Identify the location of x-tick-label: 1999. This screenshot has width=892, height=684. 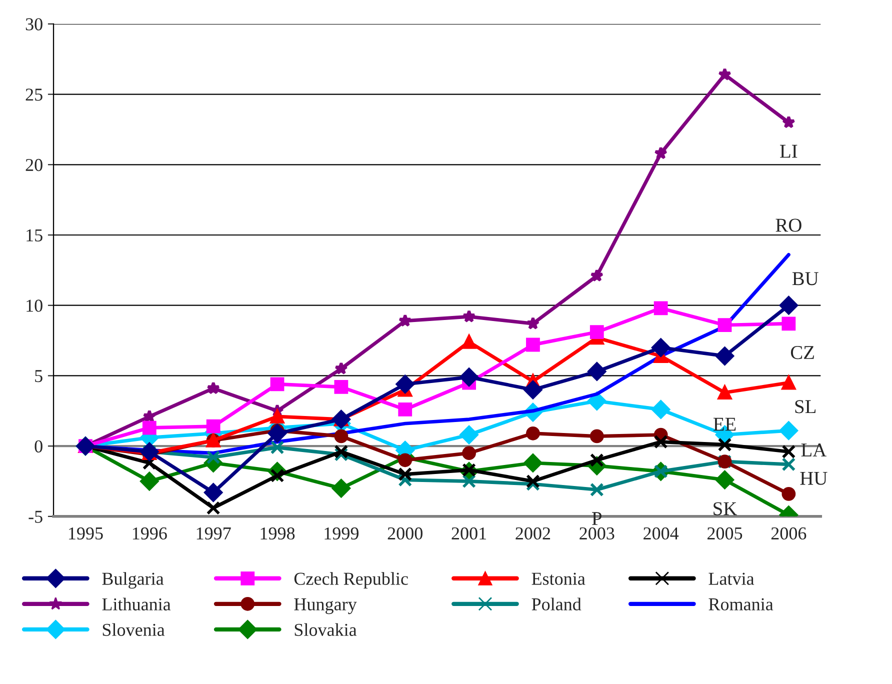
(341, 533).